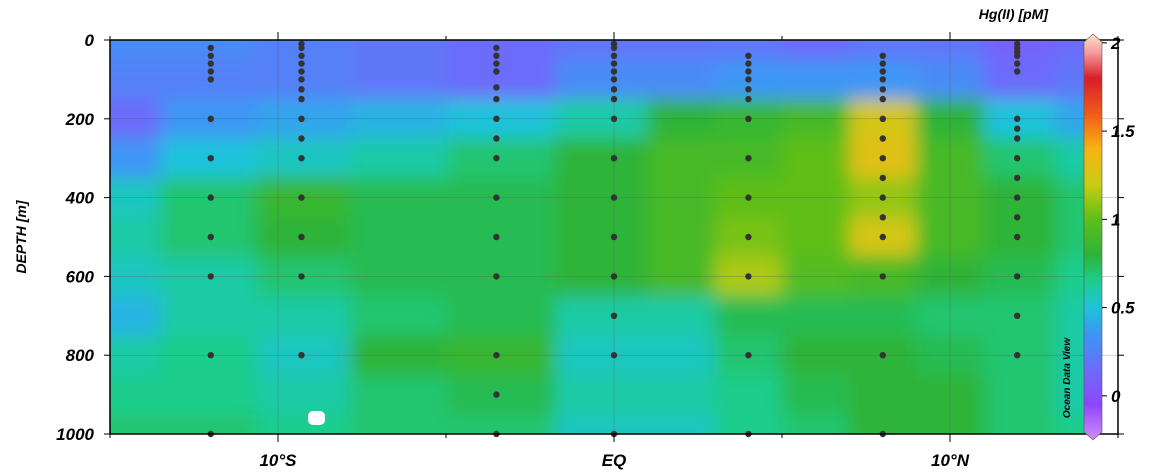 The width and height of the screenshot is (1156, 474). I want to click on colorbar-tick-label: 0.5, so click(1123, 308).